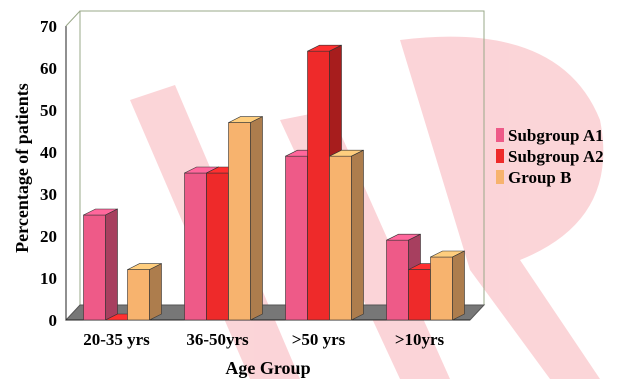  Describe the element at coordinates (22, 168) in the screenshot. I see `y-axis-title: Percentage of patients` at that location.